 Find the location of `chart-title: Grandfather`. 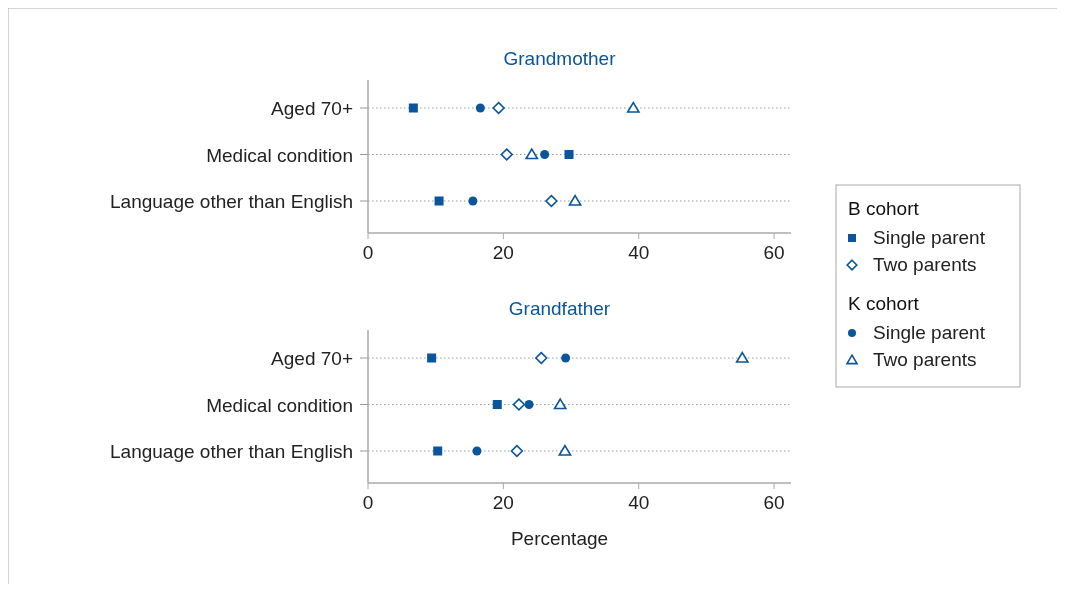

chart-title: Grandfather is located at coordinates (559, 308).